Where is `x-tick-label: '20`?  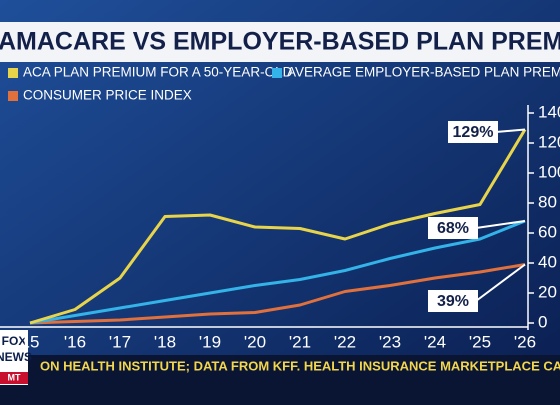
x-tick-label: '20 is located at coordinates (255, 341).